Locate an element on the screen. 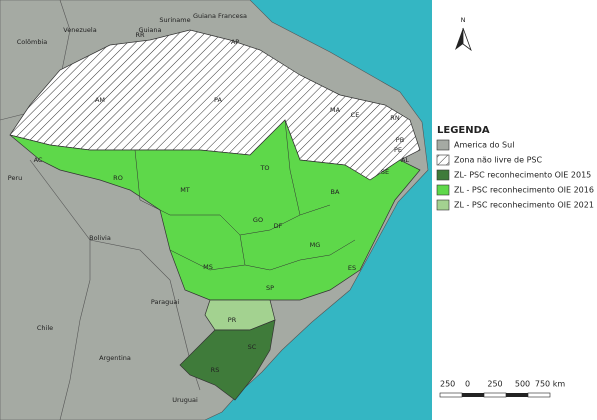  zone-2015 is located at coordinates (227, 360).